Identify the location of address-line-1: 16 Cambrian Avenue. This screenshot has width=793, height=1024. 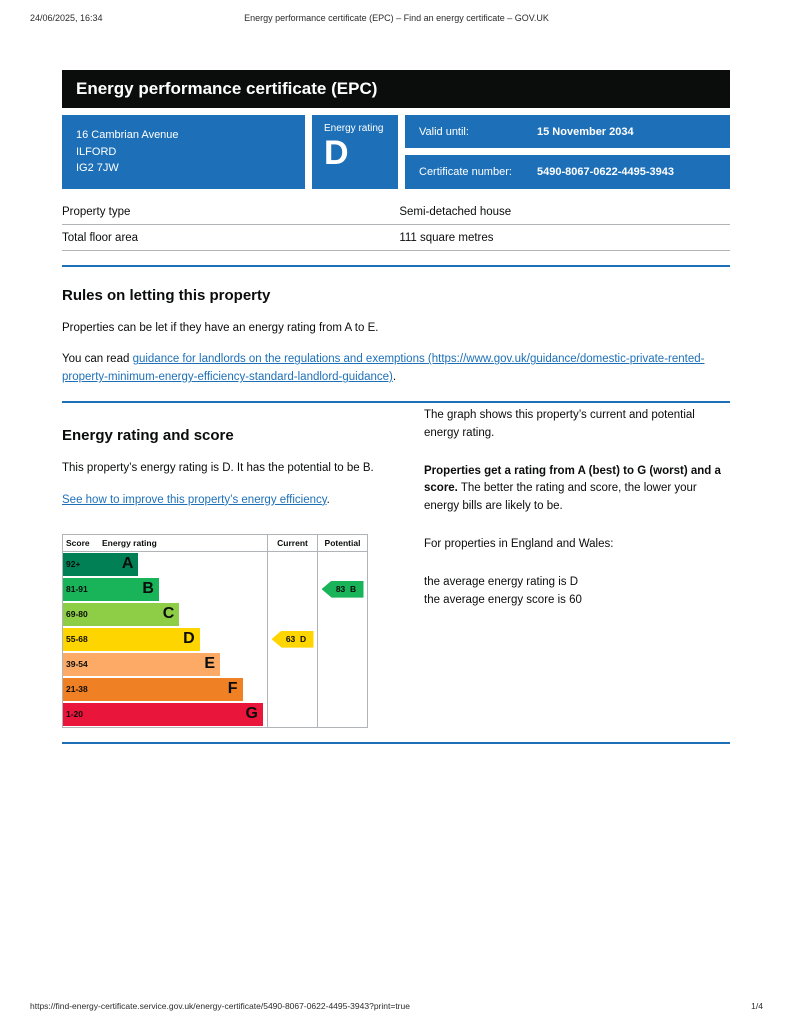
(127, 135).